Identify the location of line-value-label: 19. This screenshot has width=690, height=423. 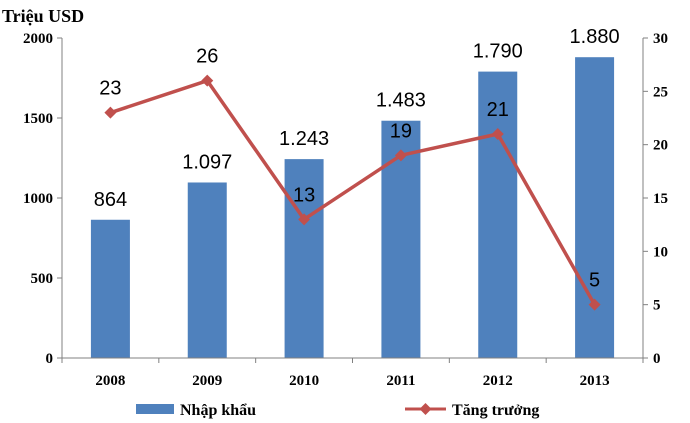
(401, 131).